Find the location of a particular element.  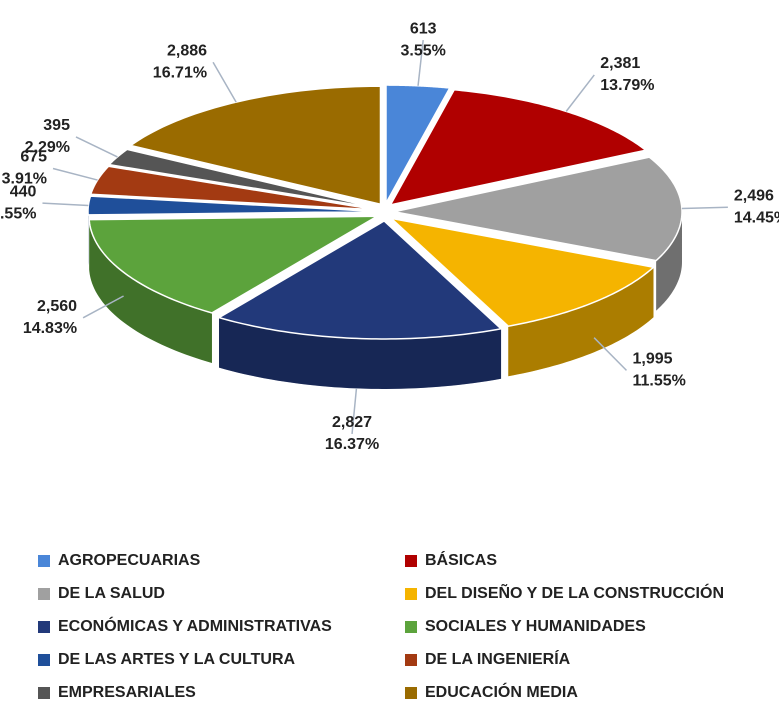

value-label: 440 is located at coordinates (23, 191).